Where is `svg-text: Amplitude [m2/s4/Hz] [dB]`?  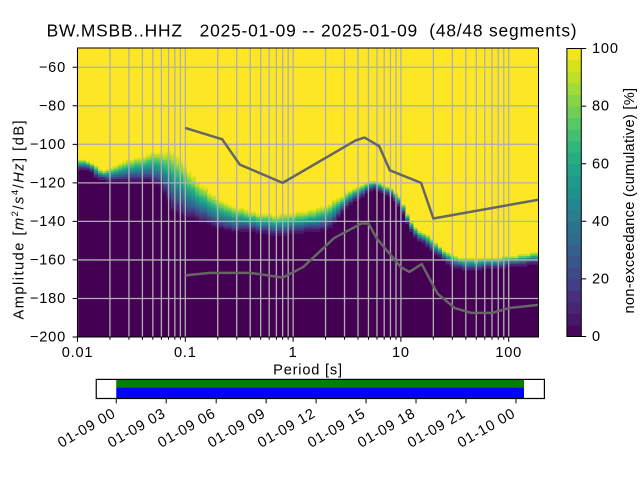 svg-text: Amplitude [m2/s4/Hz] [dB] is located at coordinates (19, 219).